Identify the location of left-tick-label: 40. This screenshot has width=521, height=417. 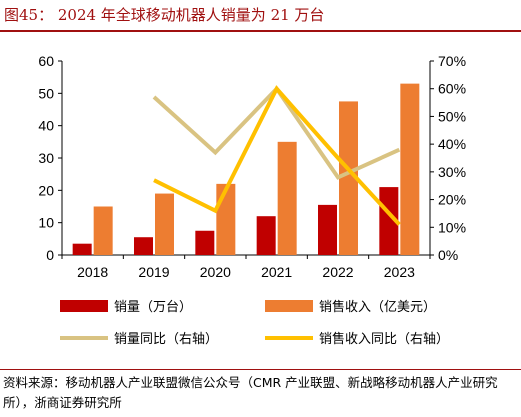
(46, 126).